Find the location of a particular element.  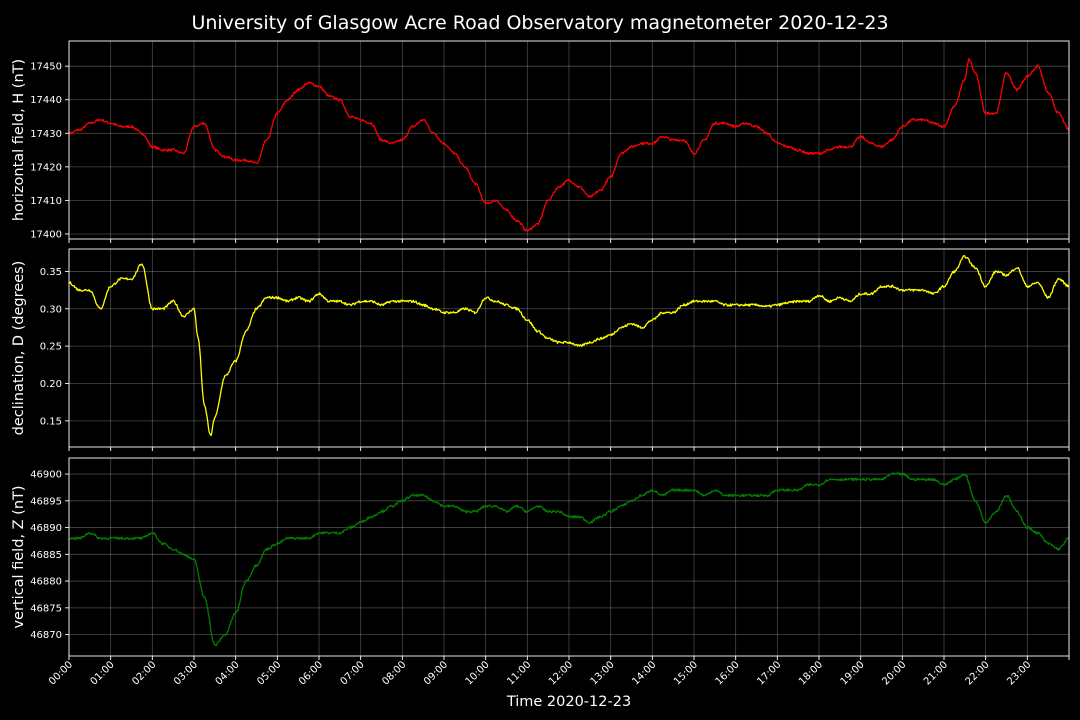

y-axis-label: horizontal field, H (nT) is located at coordinates (19, 140).